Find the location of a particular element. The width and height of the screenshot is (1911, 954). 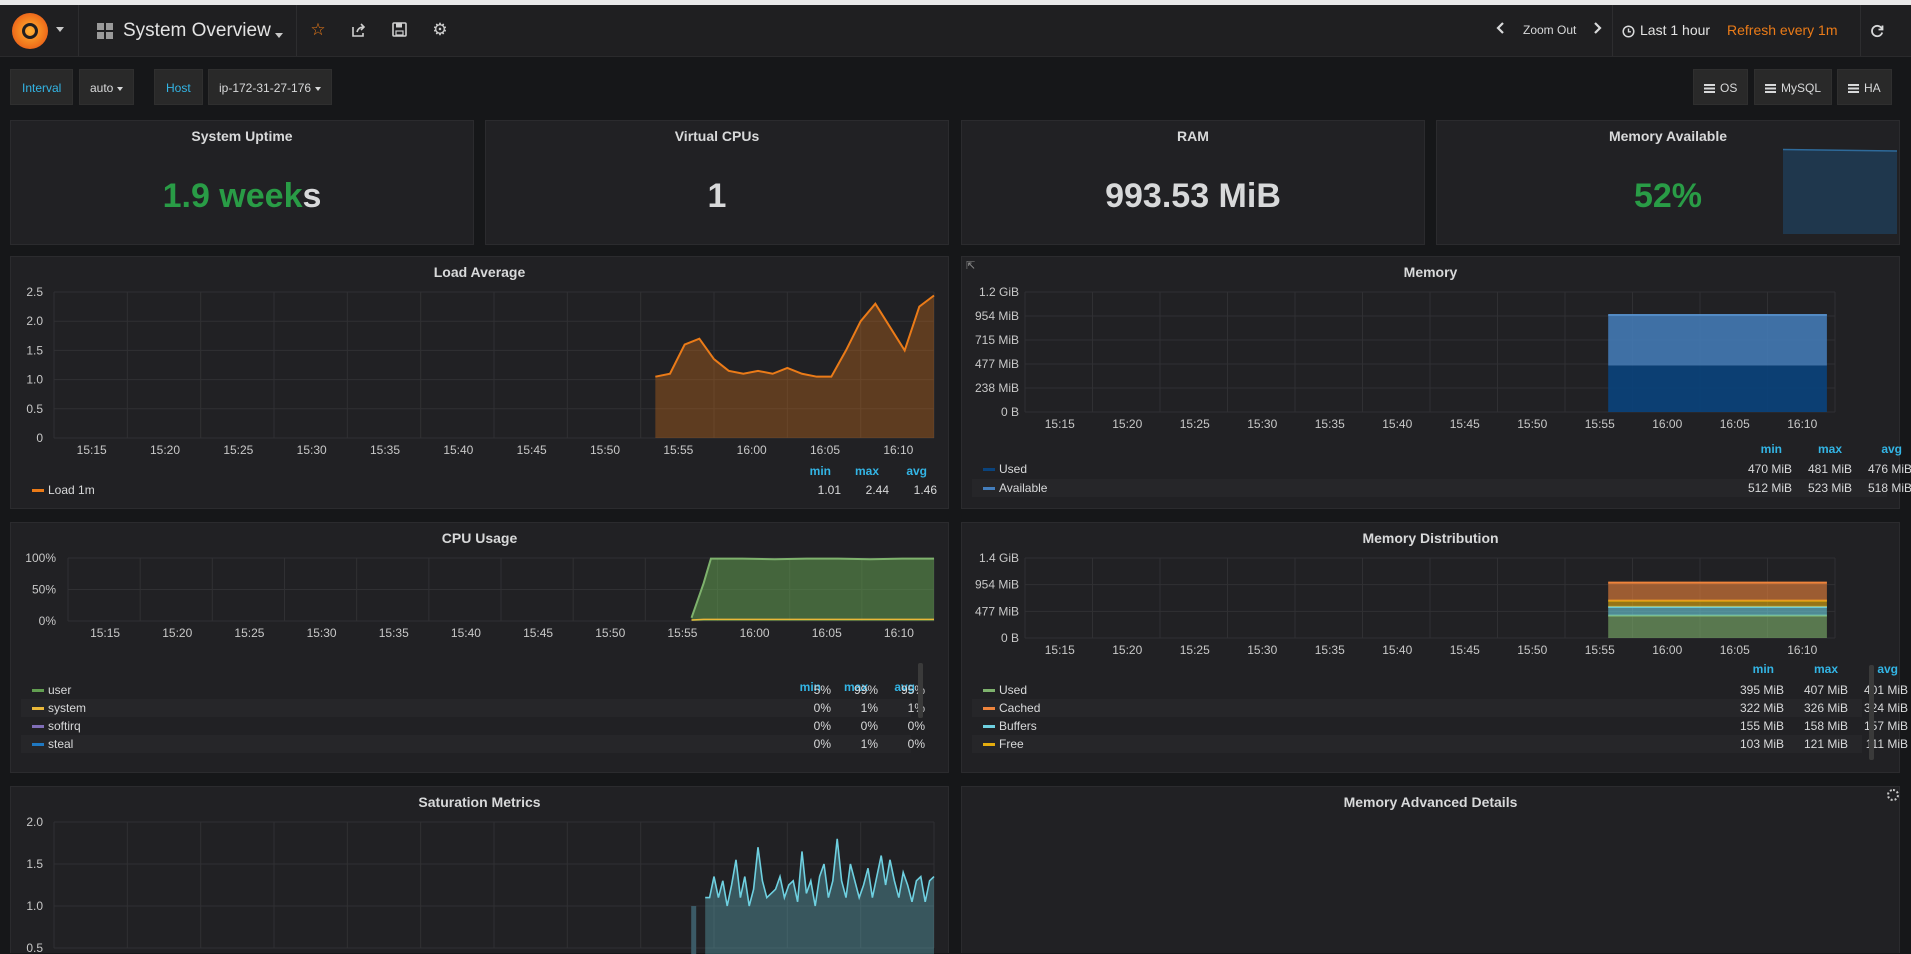

sparkline-line is located at coordinates (1840, 150).